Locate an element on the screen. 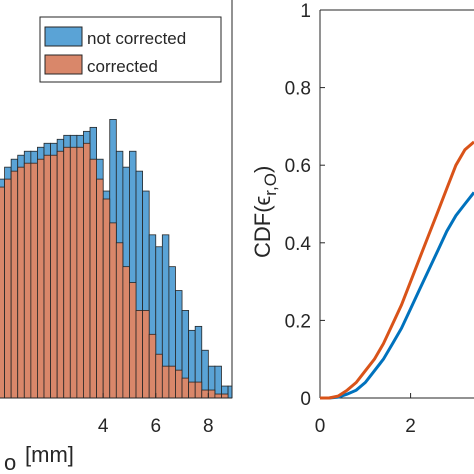 The height and width of the screenshot is (474, 474). cdf-y-ticks: 0 0.2 0.4 0.6 0.8 1 is located at coordinates (305, 205).